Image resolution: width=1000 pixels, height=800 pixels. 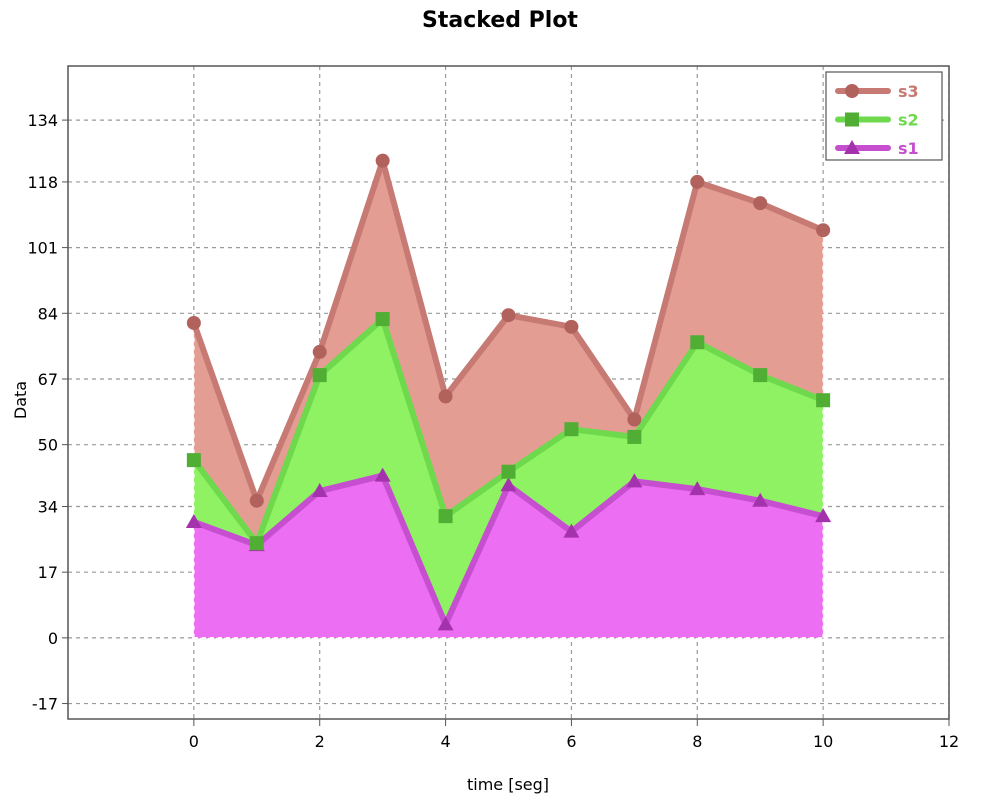 What do you see at coordinates (908, 120) in the screenshot?
I see `legend-label-s2: s2` at bounding box center [908, 120].